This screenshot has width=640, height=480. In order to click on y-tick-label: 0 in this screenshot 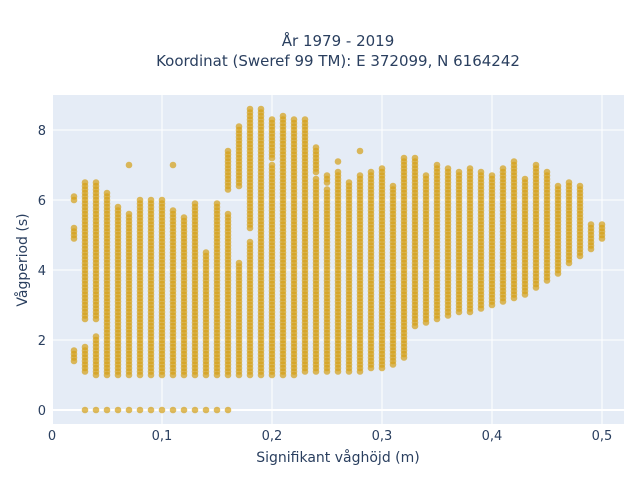, I will do `click(42, 411)`.